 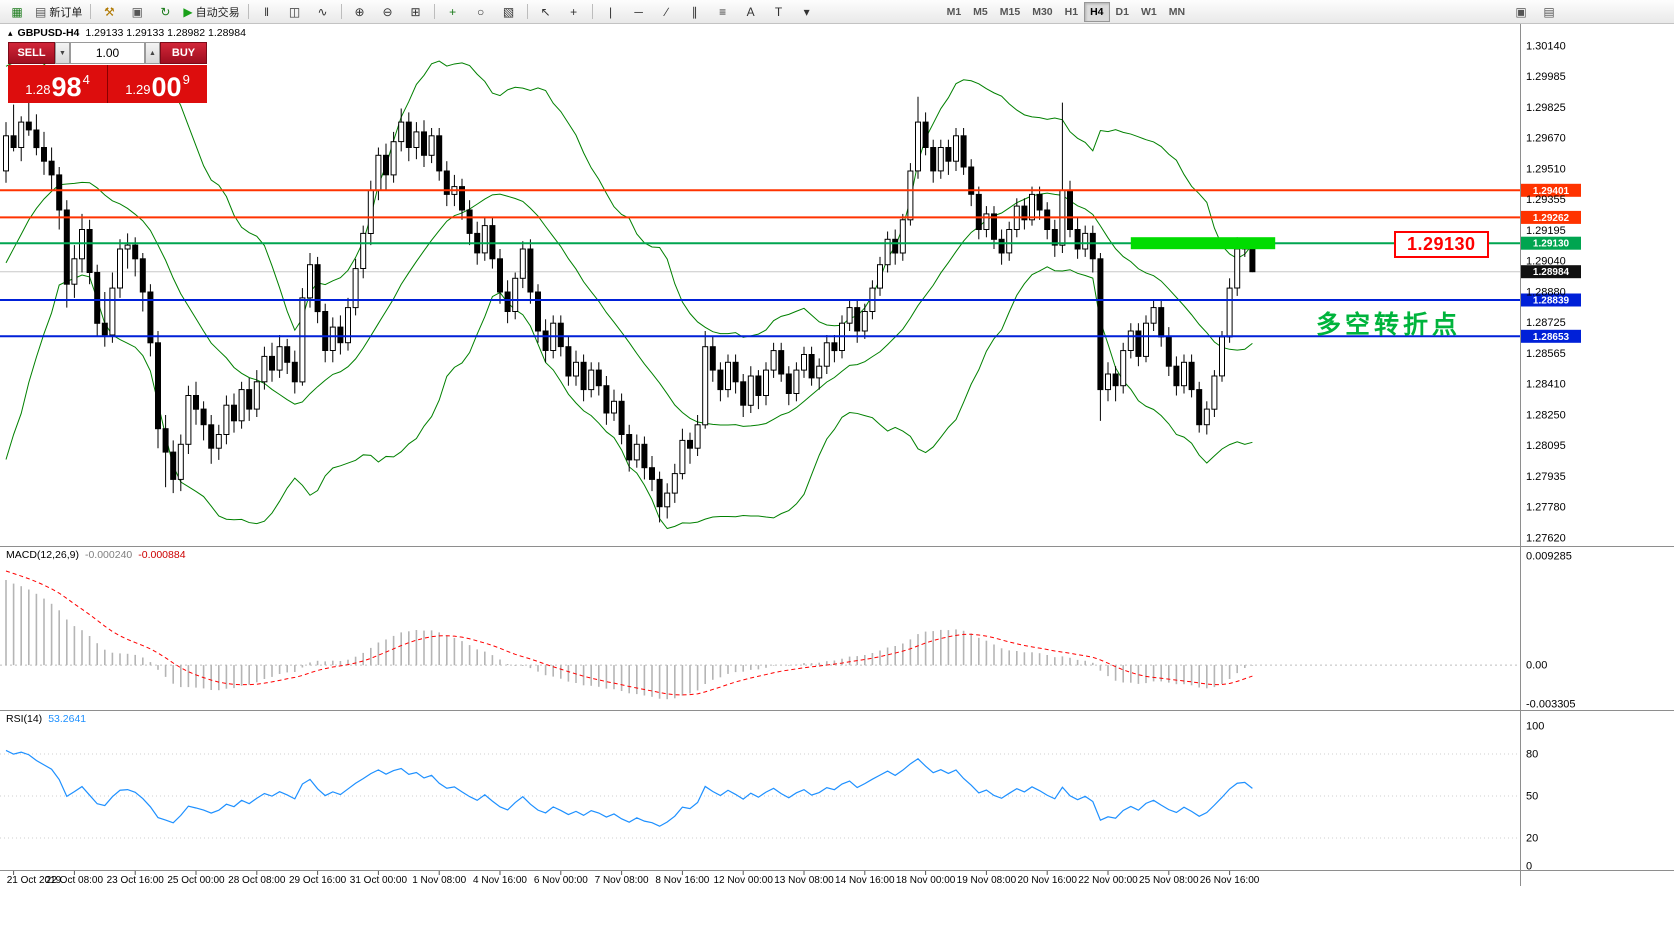 What do you see at coordinates (10, 33) in the screenshot?
I see `quote-panel-toggle-icon: ▴` at bounding box center [10, 33].